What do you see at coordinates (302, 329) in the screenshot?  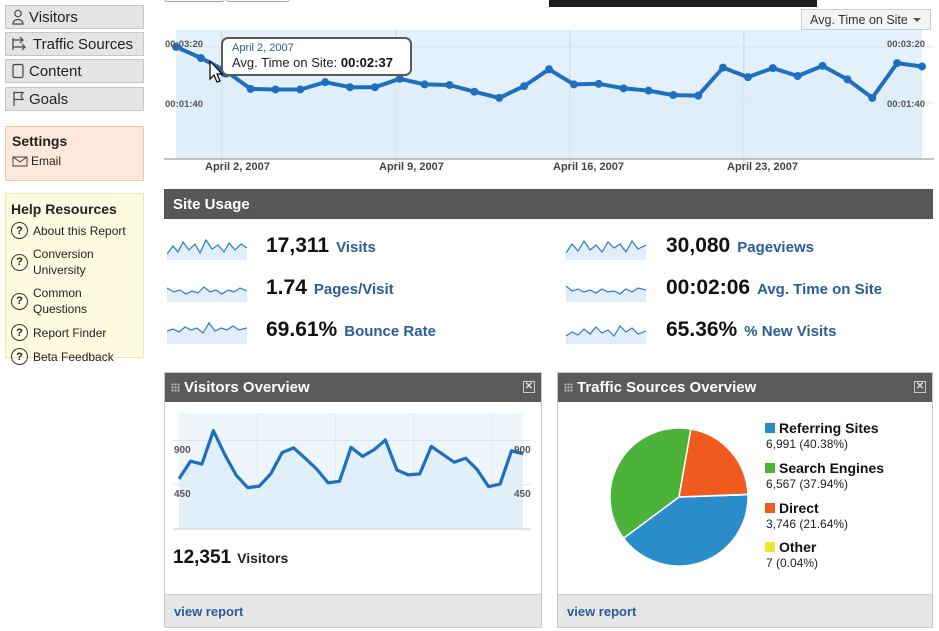 I see `stat-value: 69.61%` at bounding box center [302, 329].